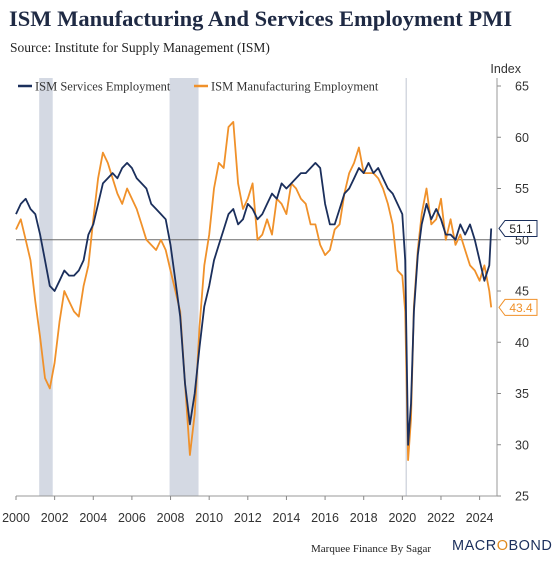 The height and width of the screenshot is (567, 557). What do you see at coordinates (171, 518) in the screenshot?
I see `x-tick-label: 2008` at bounding box center [171, 518].